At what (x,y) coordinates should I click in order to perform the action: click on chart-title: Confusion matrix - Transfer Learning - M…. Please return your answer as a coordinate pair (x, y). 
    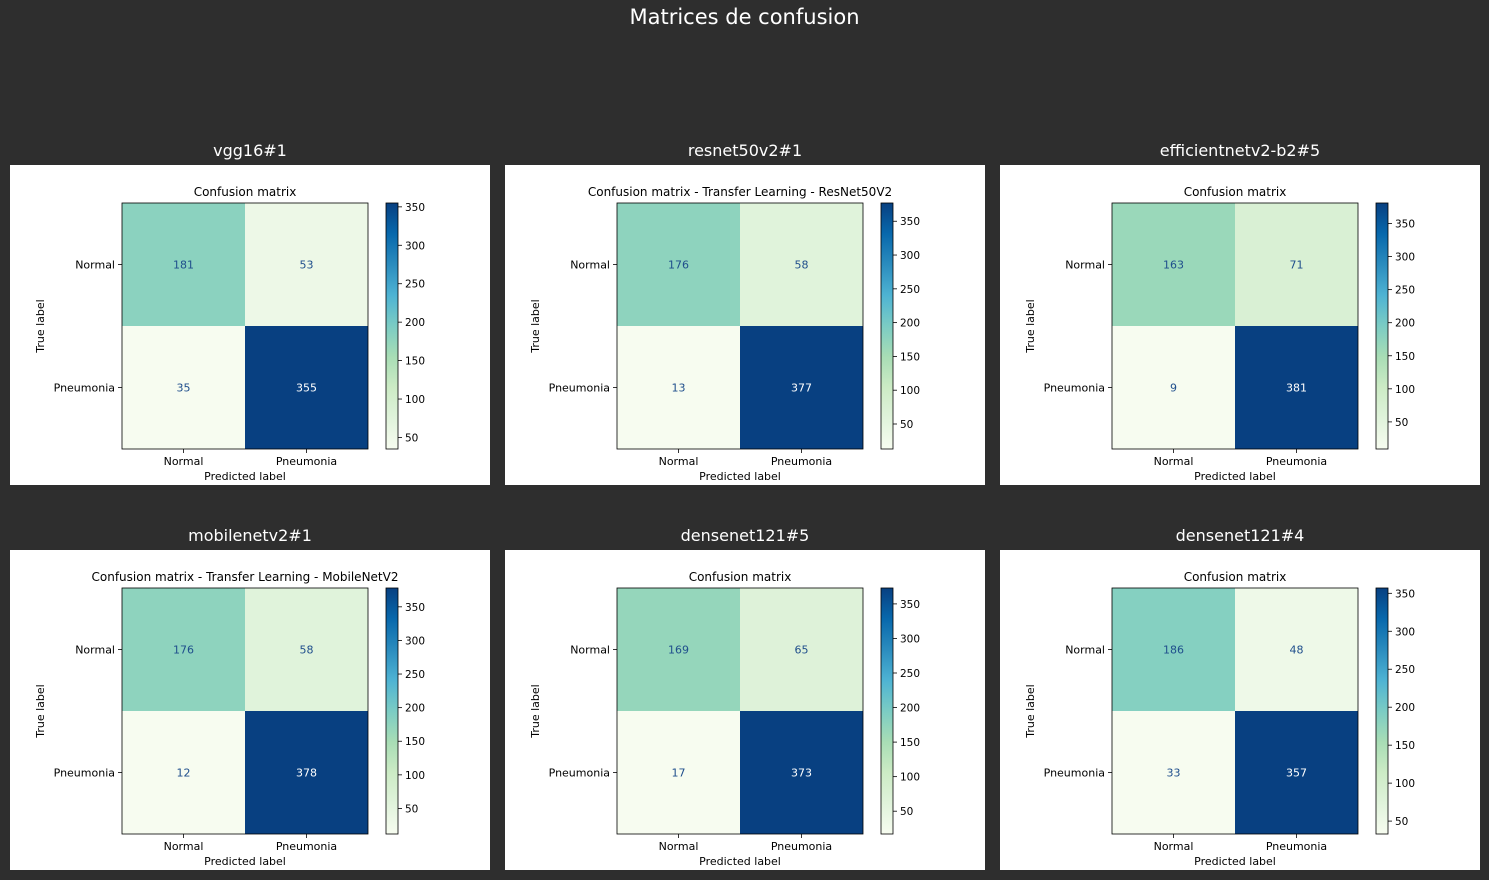
    Looking at the image, I should click on (245, 577).